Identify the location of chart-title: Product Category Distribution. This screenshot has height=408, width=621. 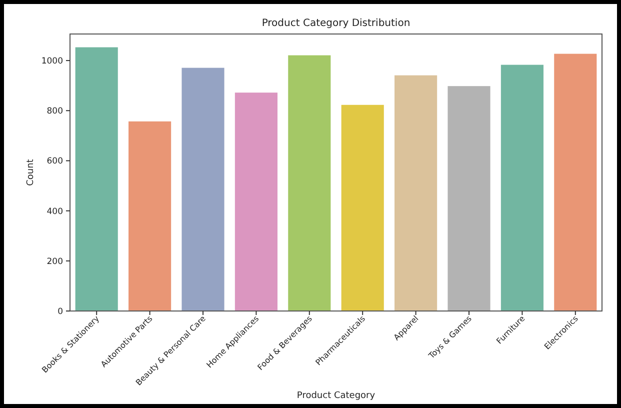
(336, 23).